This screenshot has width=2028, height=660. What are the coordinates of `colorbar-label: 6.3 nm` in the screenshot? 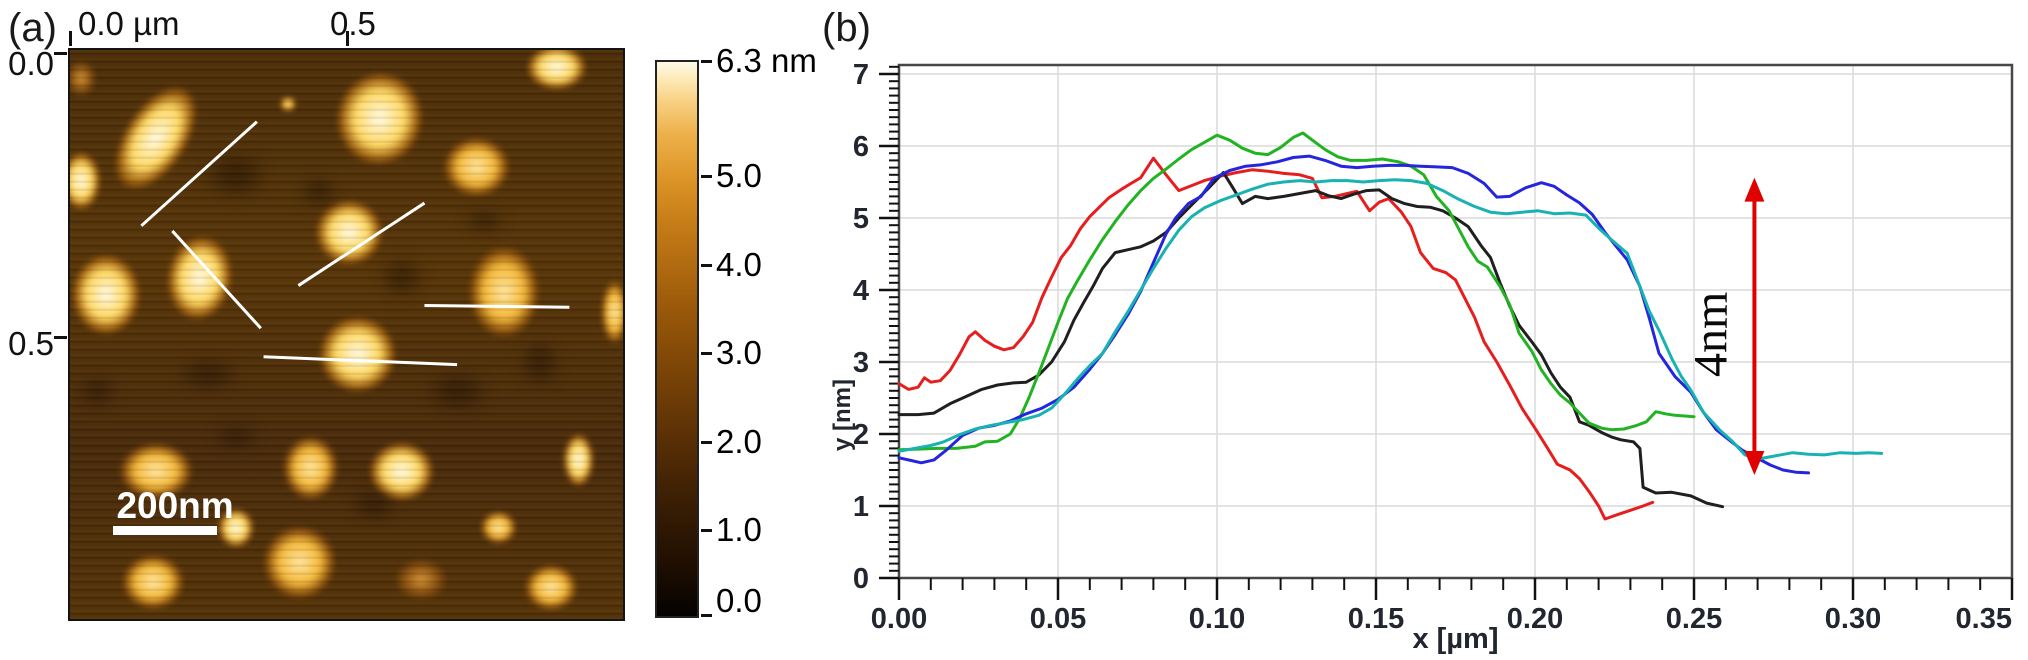 It's located at (766, 60).